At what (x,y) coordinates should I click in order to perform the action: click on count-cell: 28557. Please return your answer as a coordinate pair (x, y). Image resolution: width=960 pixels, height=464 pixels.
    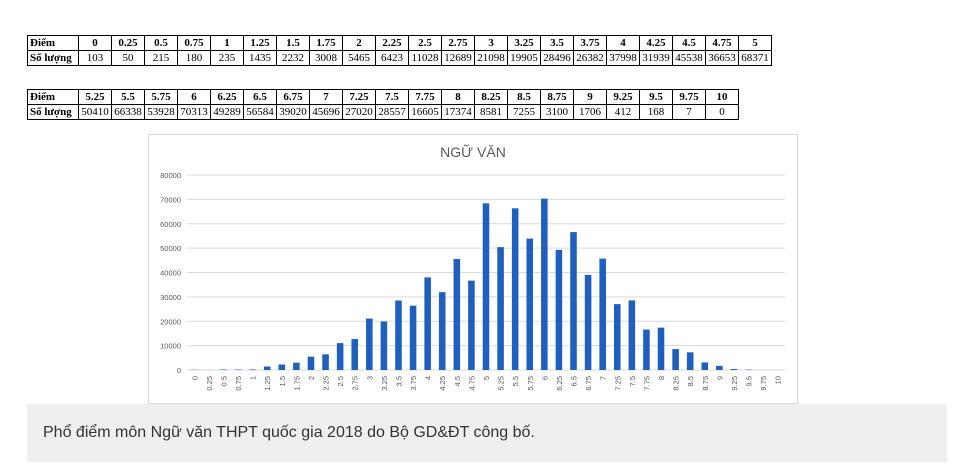
    Looking at the image, I should click on (392, 112).